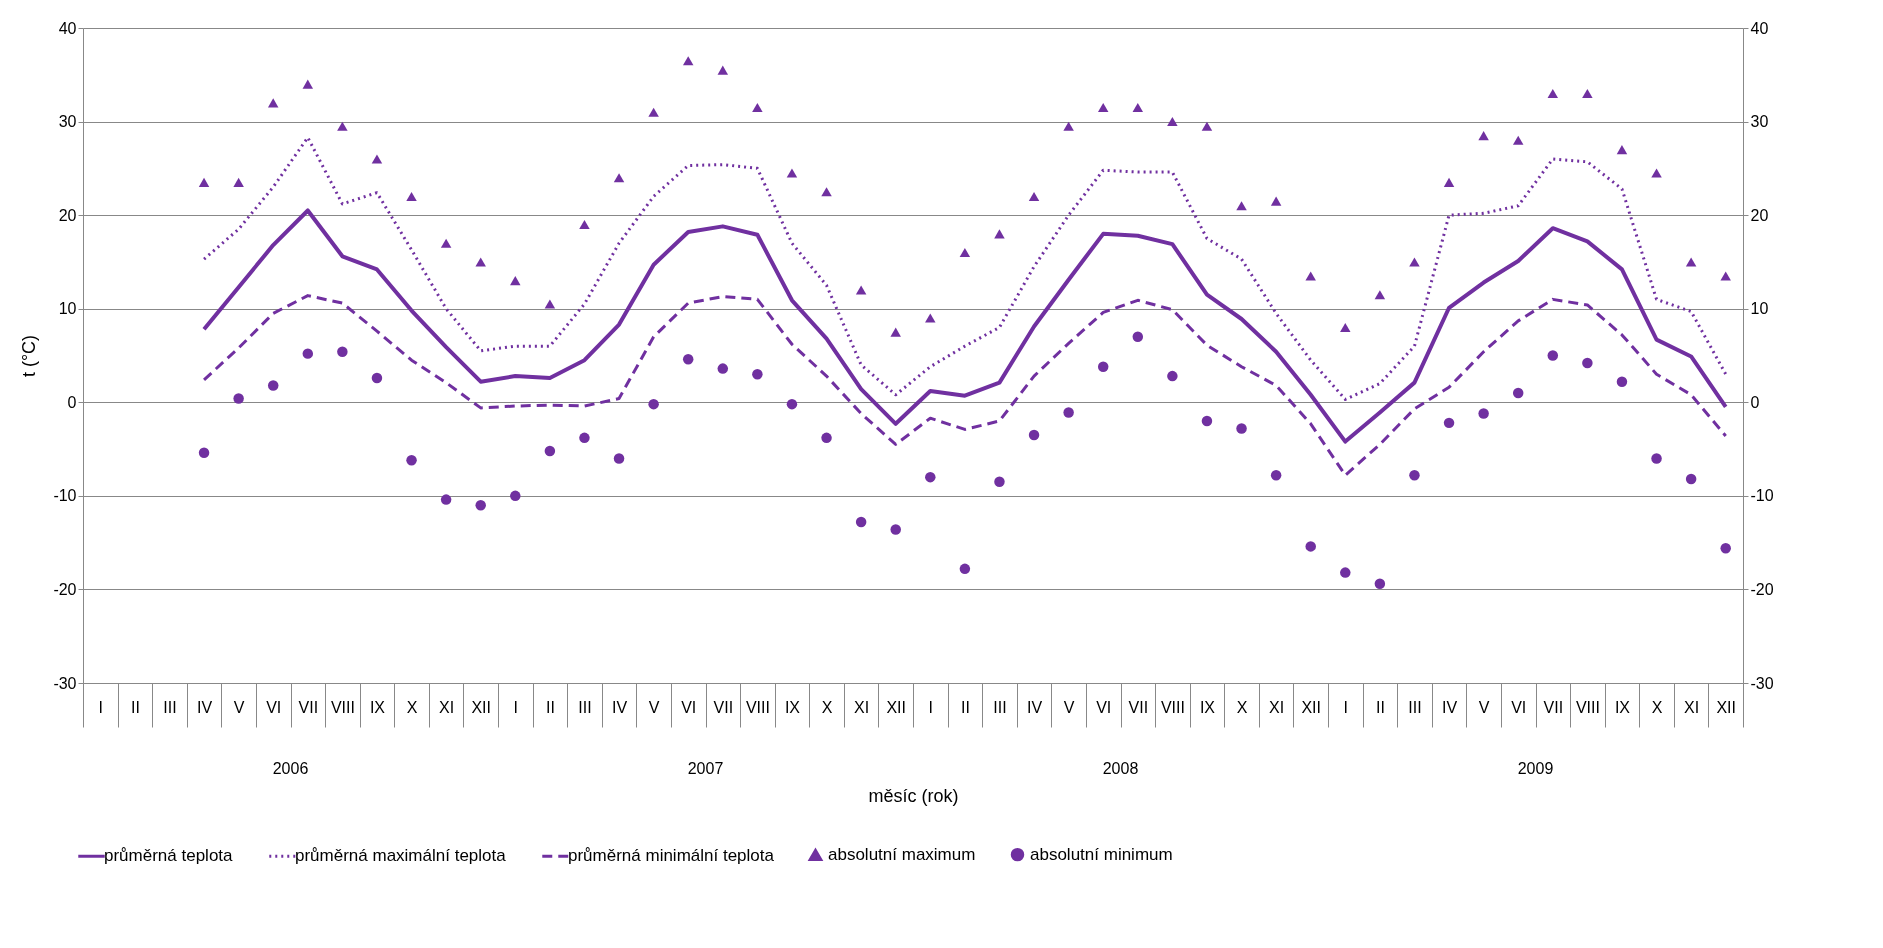  I want to click on y-tick-label: 20, so click(67, 215).